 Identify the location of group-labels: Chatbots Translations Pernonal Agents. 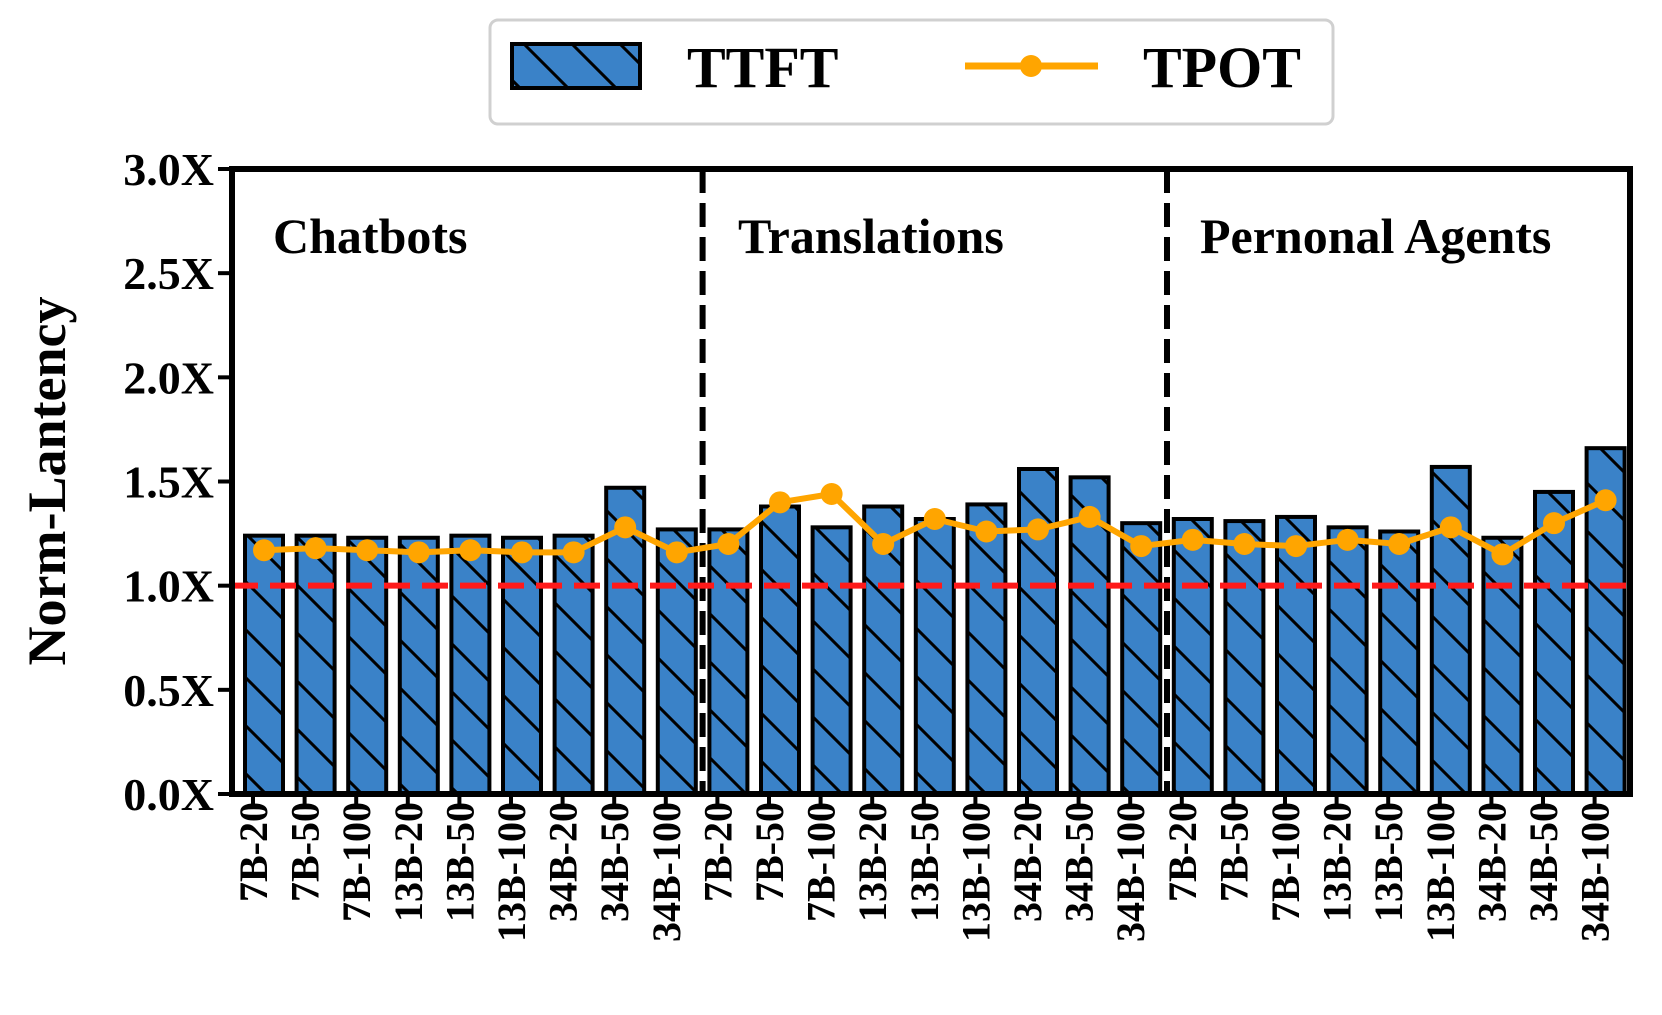
(912, 236).